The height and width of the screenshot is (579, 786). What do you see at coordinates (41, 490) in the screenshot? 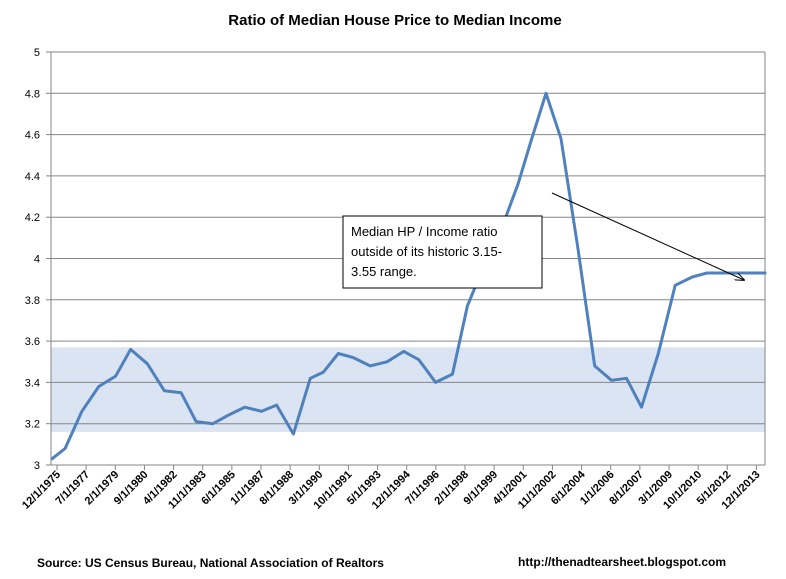
I see `x-tick-label: 12/1/1975` at bounding box center [41, 490].